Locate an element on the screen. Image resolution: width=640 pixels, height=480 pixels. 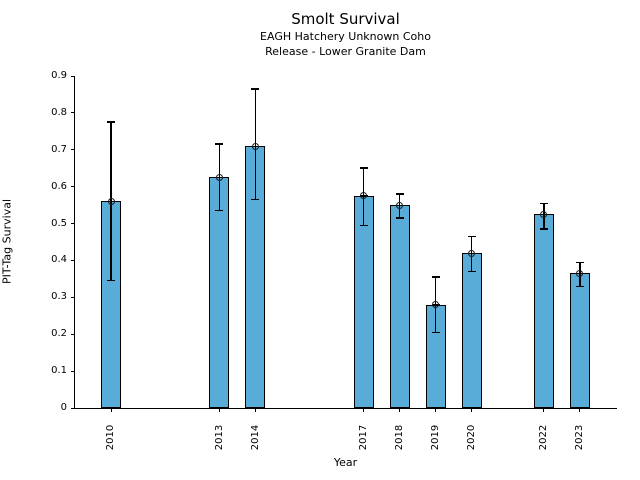
error-cap-top-2022 is located at coordinates (543, 203).